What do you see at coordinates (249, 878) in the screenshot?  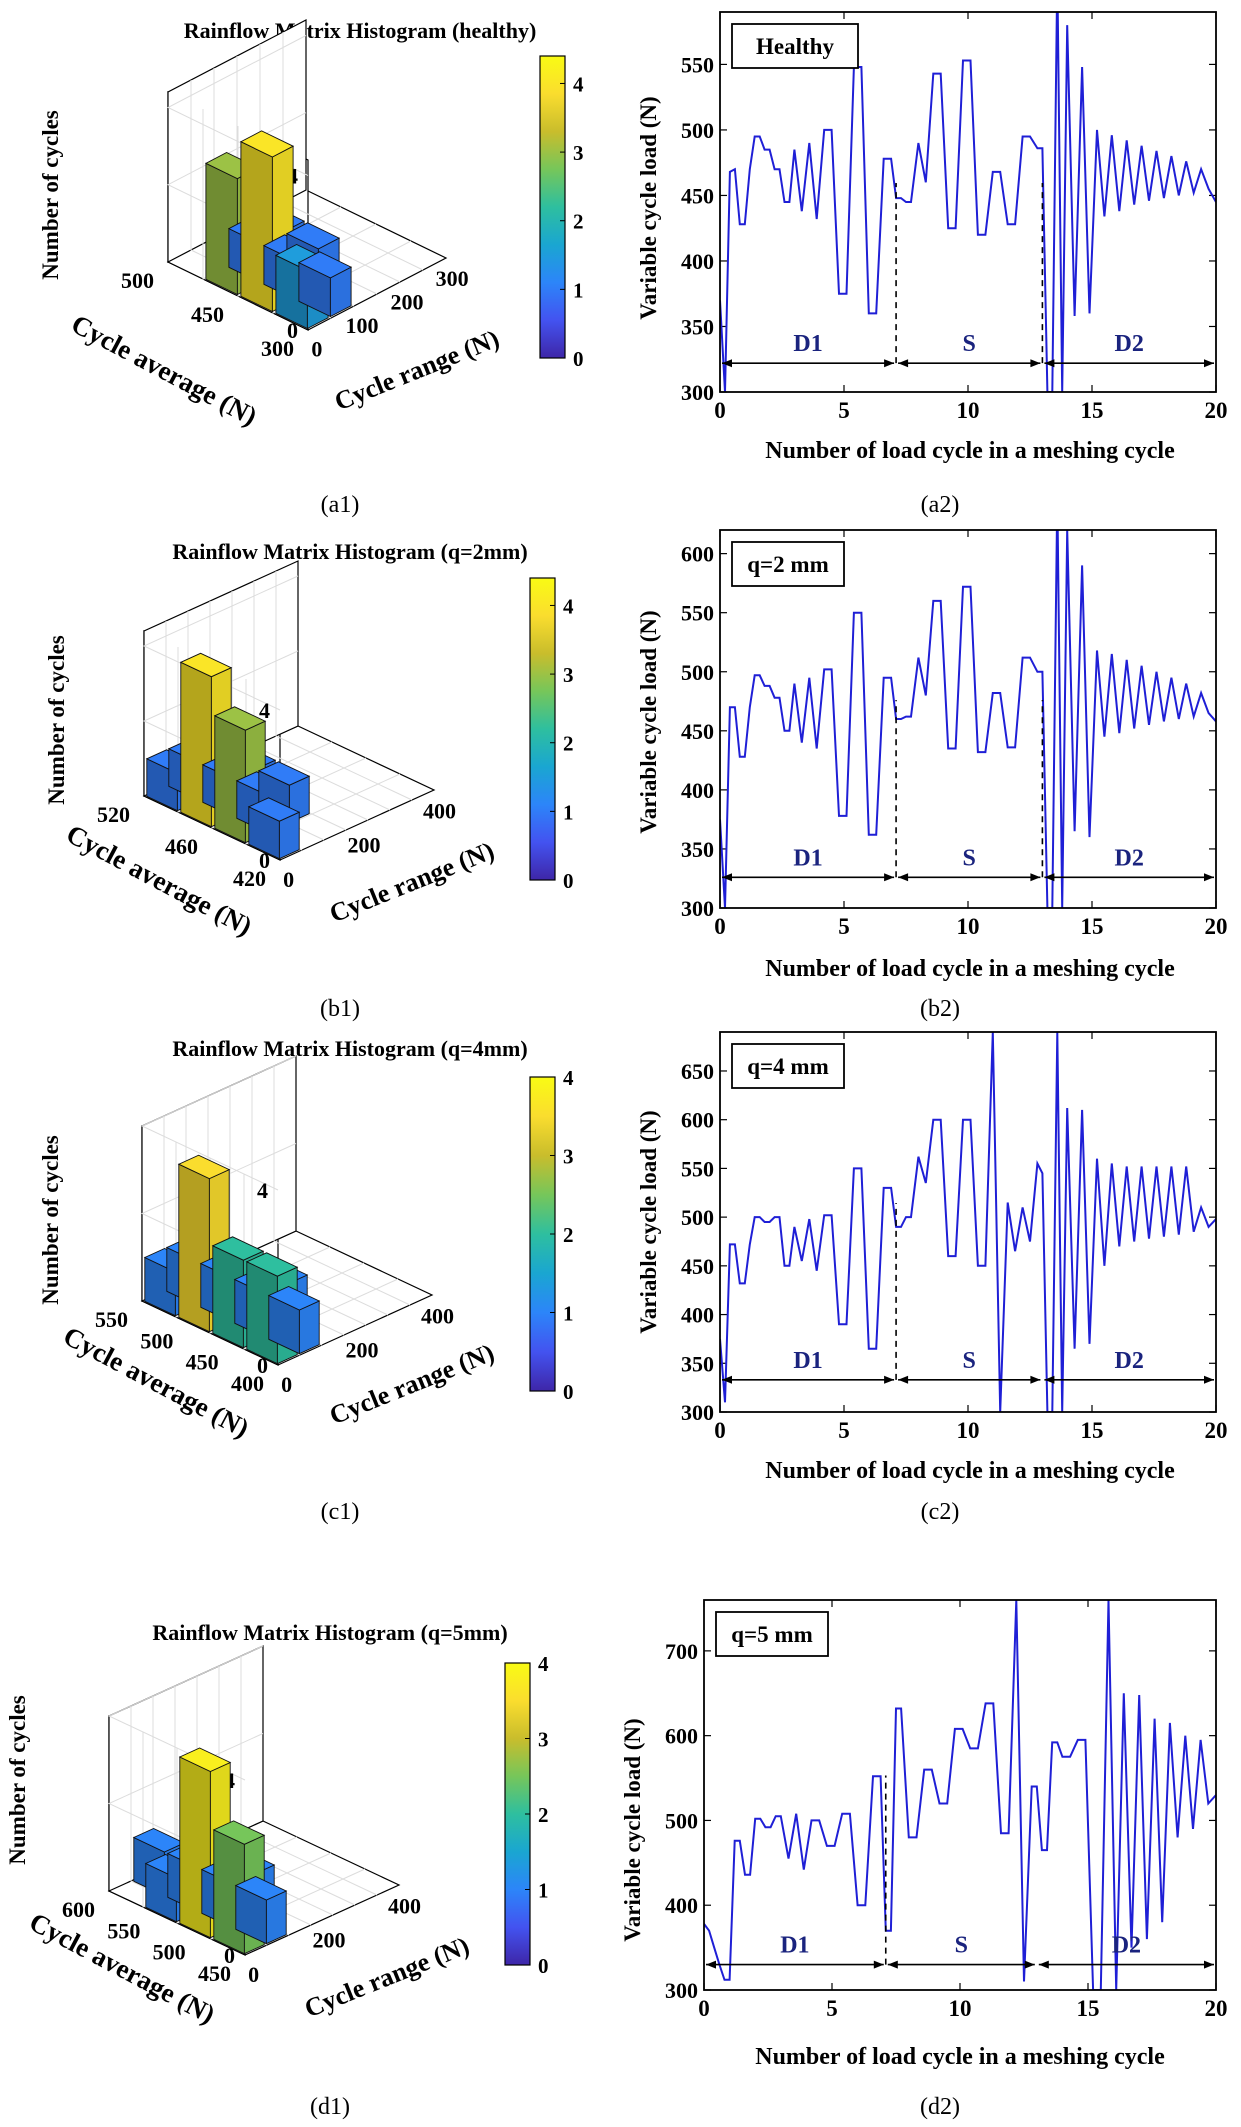 I see `y-tick-label: 420` at bounding box center [249, 878].